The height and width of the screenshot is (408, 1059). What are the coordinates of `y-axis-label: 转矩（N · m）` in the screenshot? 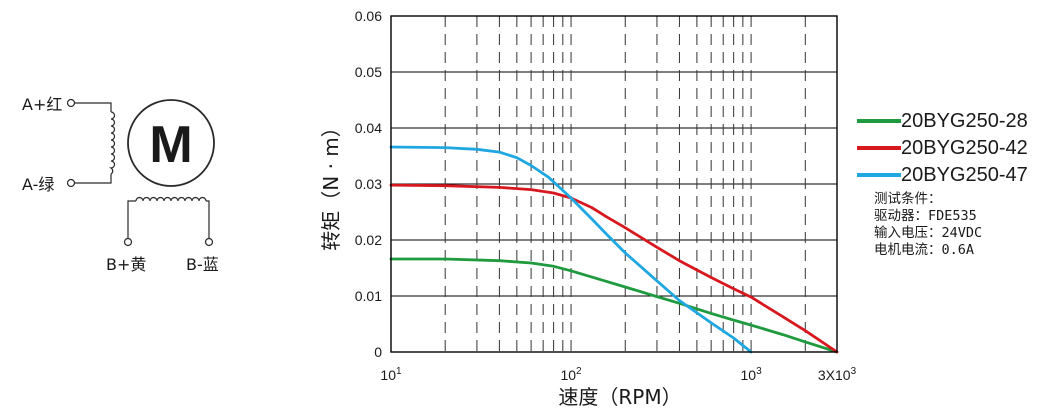 It's located at (331, 184).